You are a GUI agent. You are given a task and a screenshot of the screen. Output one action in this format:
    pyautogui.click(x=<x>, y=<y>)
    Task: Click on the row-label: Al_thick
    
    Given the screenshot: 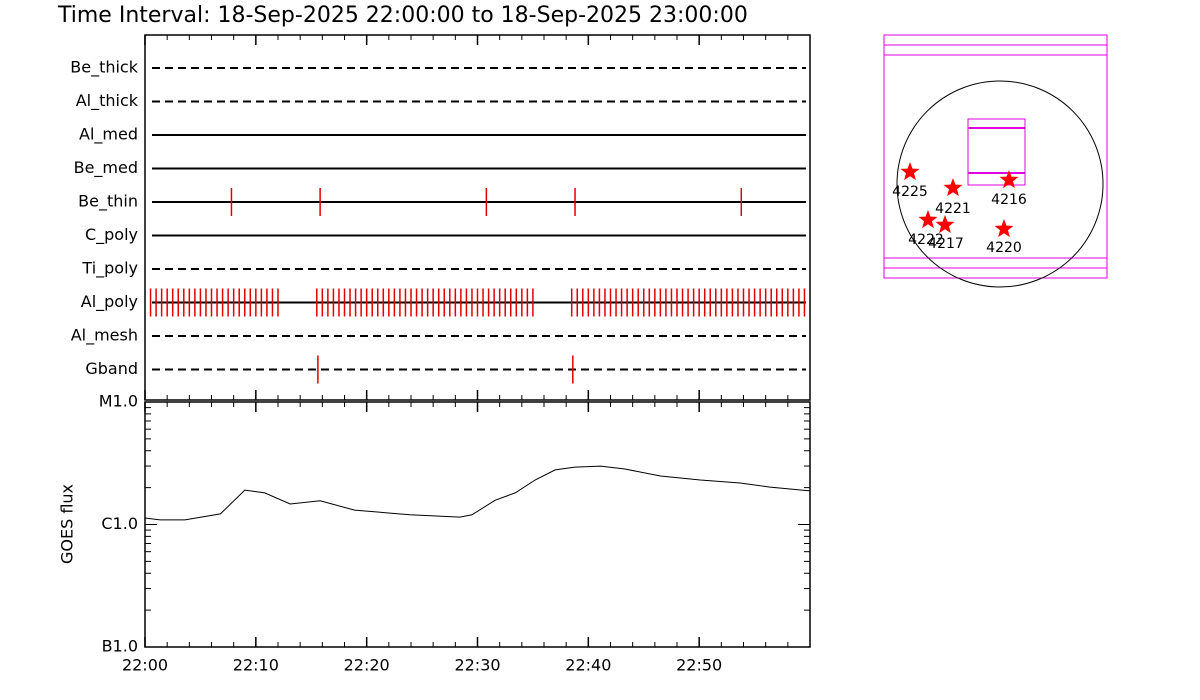 What is the action you would take?
    pyautogui.click(x=107, y=101)
    